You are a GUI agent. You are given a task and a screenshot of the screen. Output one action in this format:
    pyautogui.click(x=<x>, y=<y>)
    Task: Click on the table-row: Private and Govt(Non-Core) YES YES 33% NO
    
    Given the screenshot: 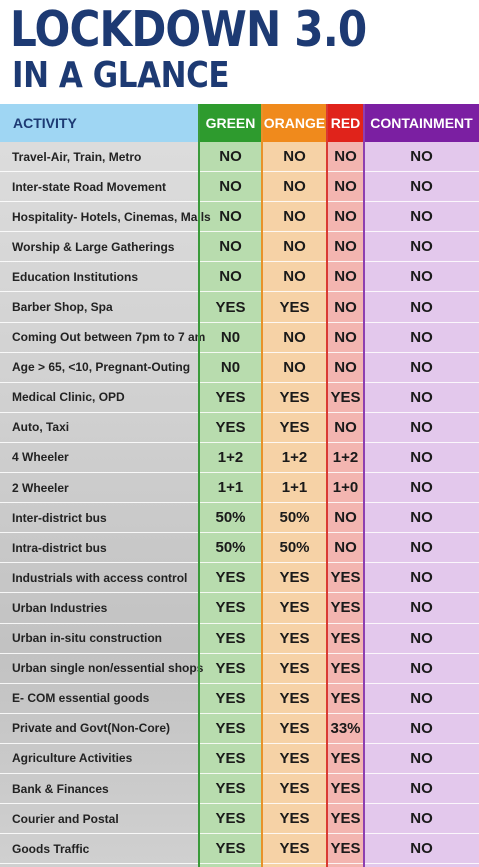 What is the action you would take?
    pyautogui.click(x=239, y=729)
    